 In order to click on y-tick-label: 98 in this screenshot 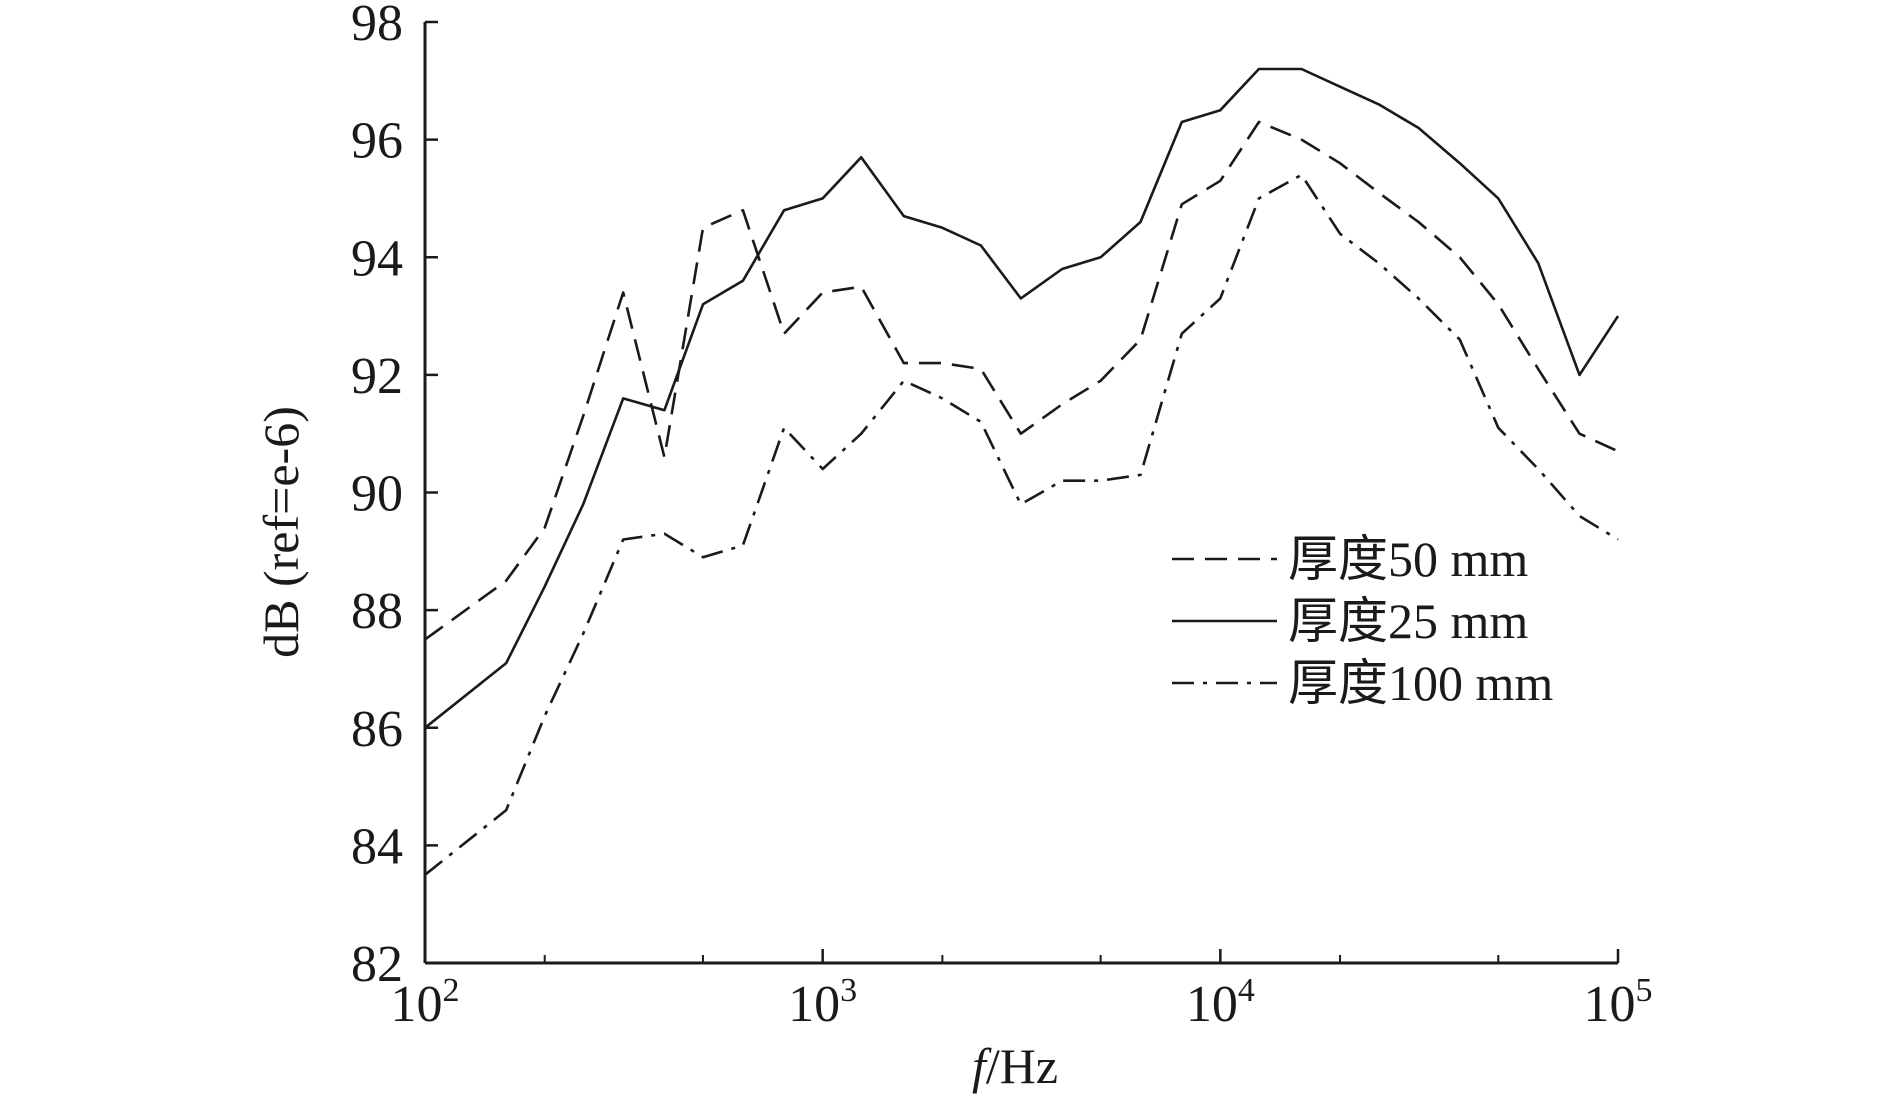, I will do `click(377, 26)`.